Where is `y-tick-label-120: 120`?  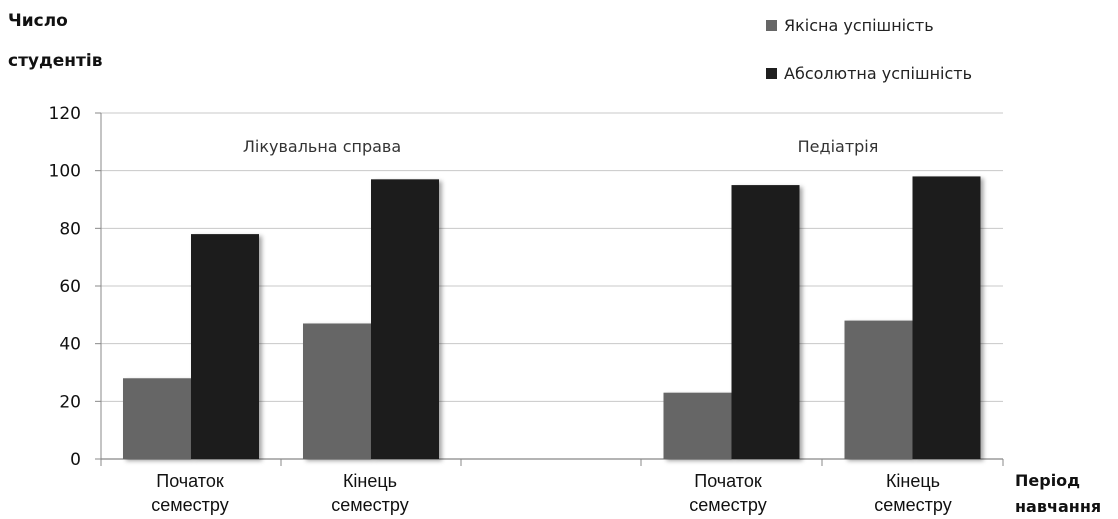
y-tick-label-120: 120 is located at coordinates (65, 114).